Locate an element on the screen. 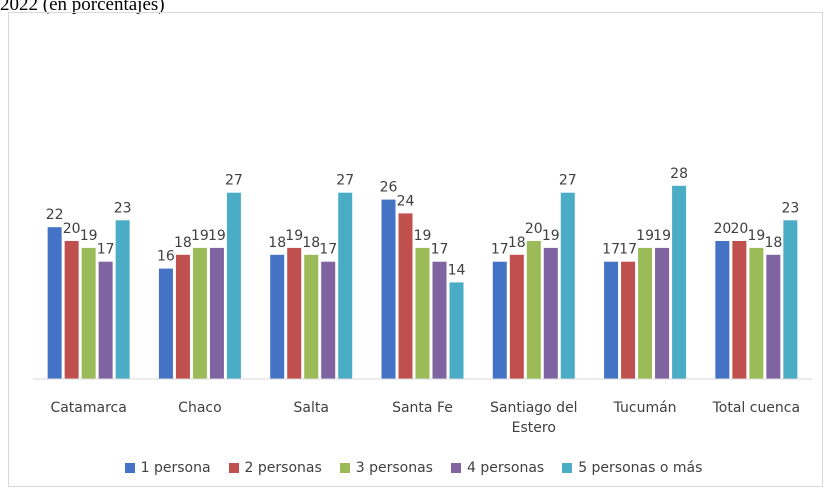  legend-item: 5 personas o más is located at coordinates (632, 468).